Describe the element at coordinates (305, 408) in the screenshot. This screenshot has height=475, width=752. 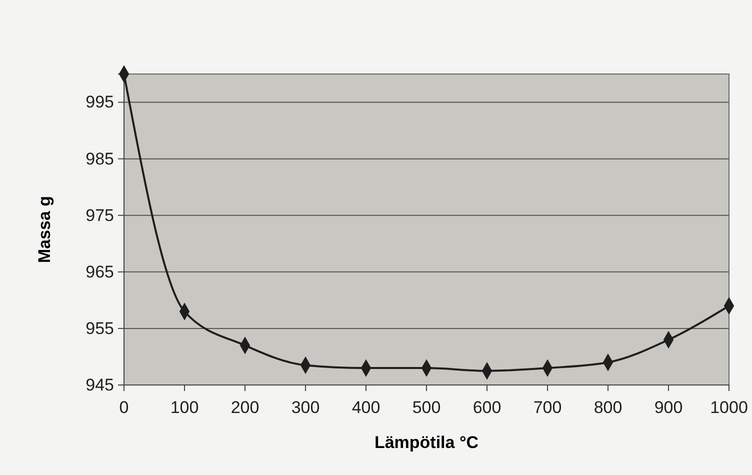
I see `x-tick-label: 300` at that location.